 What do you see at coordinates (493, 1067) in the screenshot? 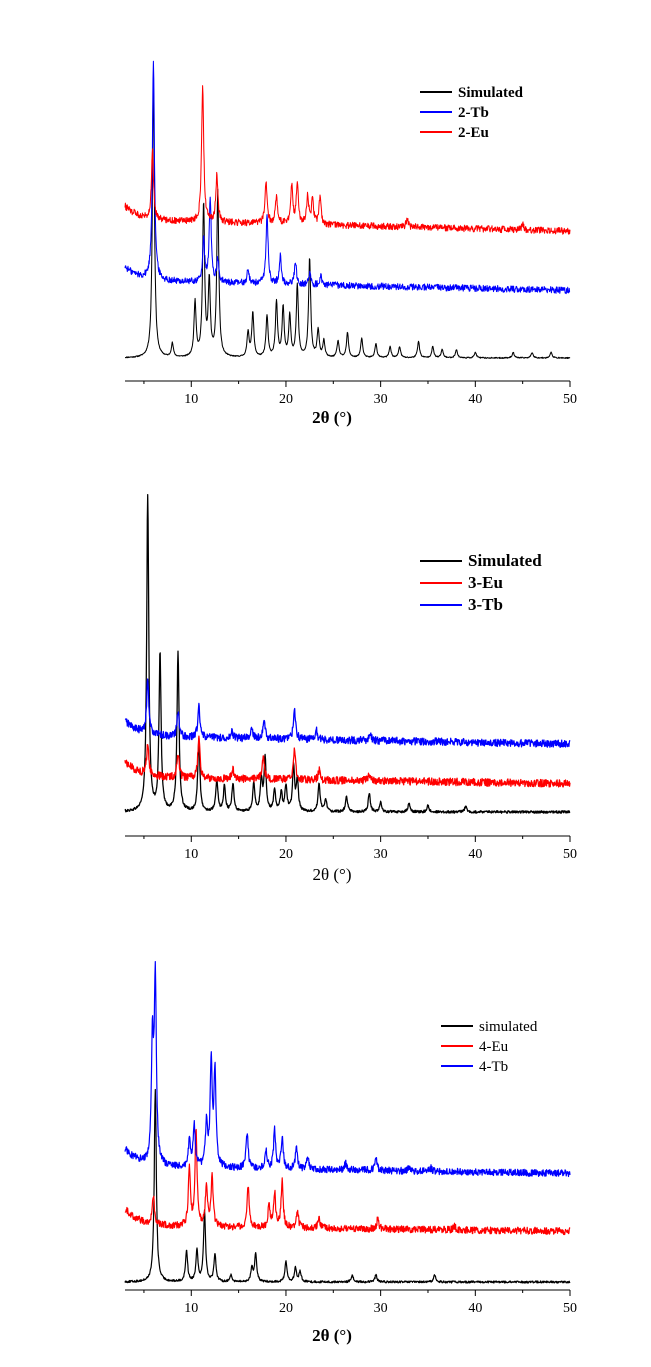
I see `legend-label: 4-Tb` at bounding box center [493, 1067].